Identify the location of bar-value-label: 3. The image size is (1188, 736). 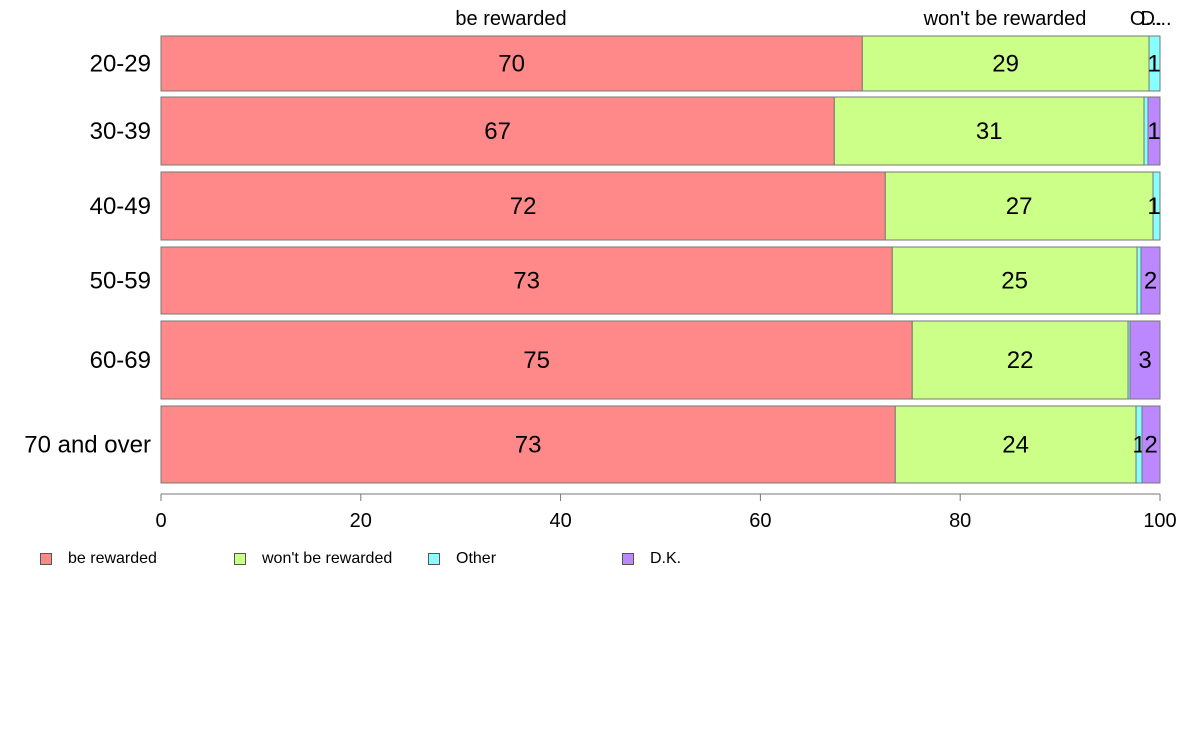
(1144, 360).